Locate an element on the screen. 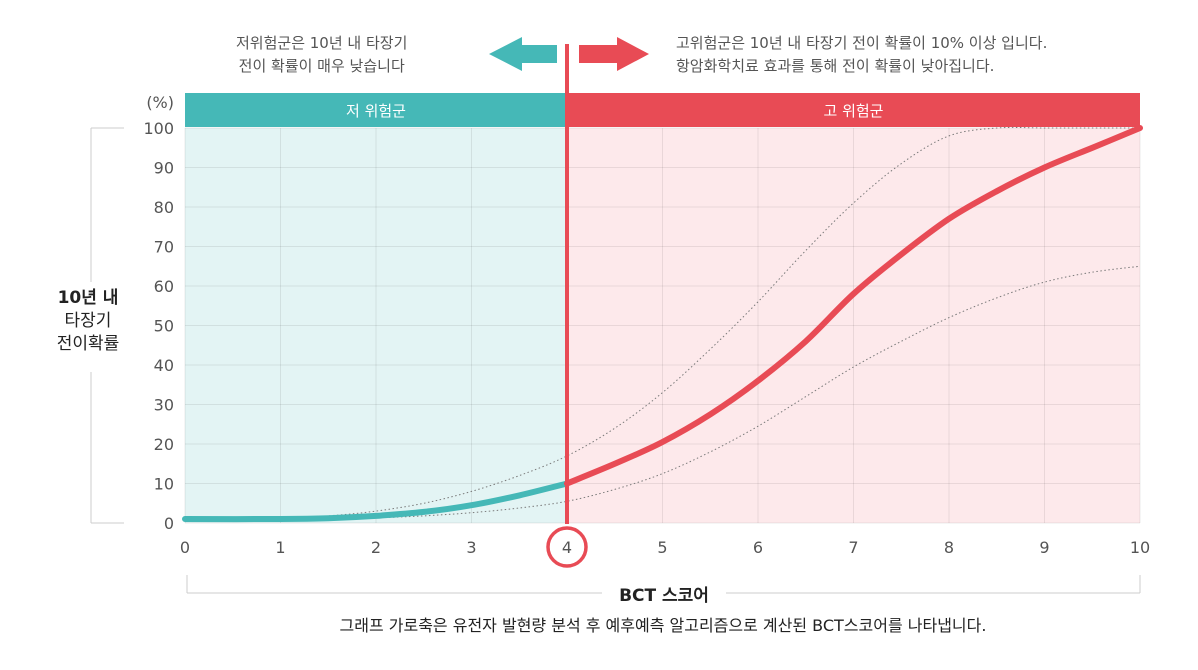 Image resolution: width=1198 pixels, height=670 pixels. threshold-highlight-circle is located at coordinates (567, 547).